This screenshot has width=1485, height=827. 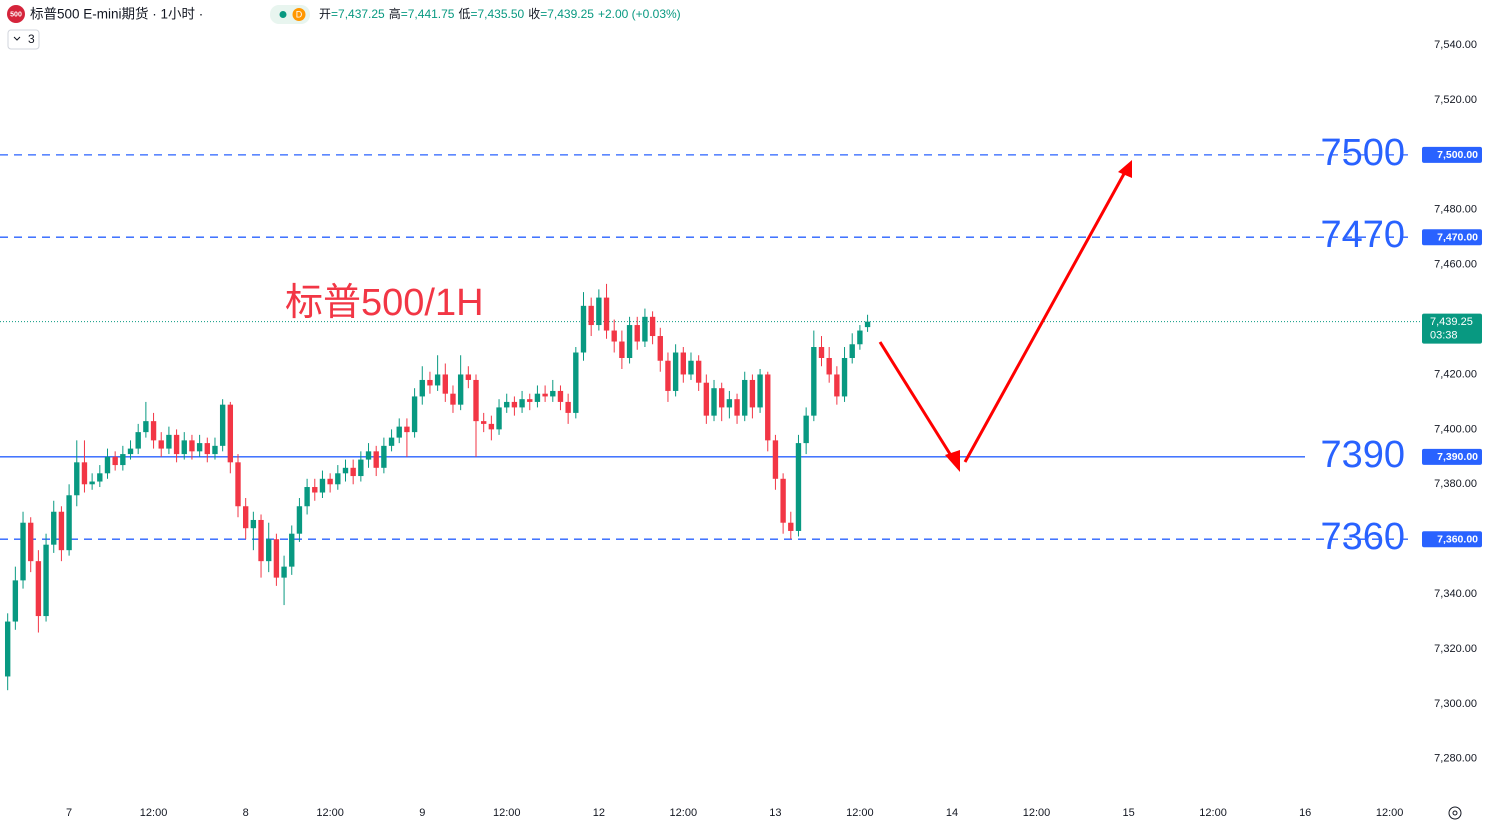 What do you see at coordinates (1455, 210) in the screenshot?
I see `y-tick-label: 7,480.00` at bounding box center [1455, 210].